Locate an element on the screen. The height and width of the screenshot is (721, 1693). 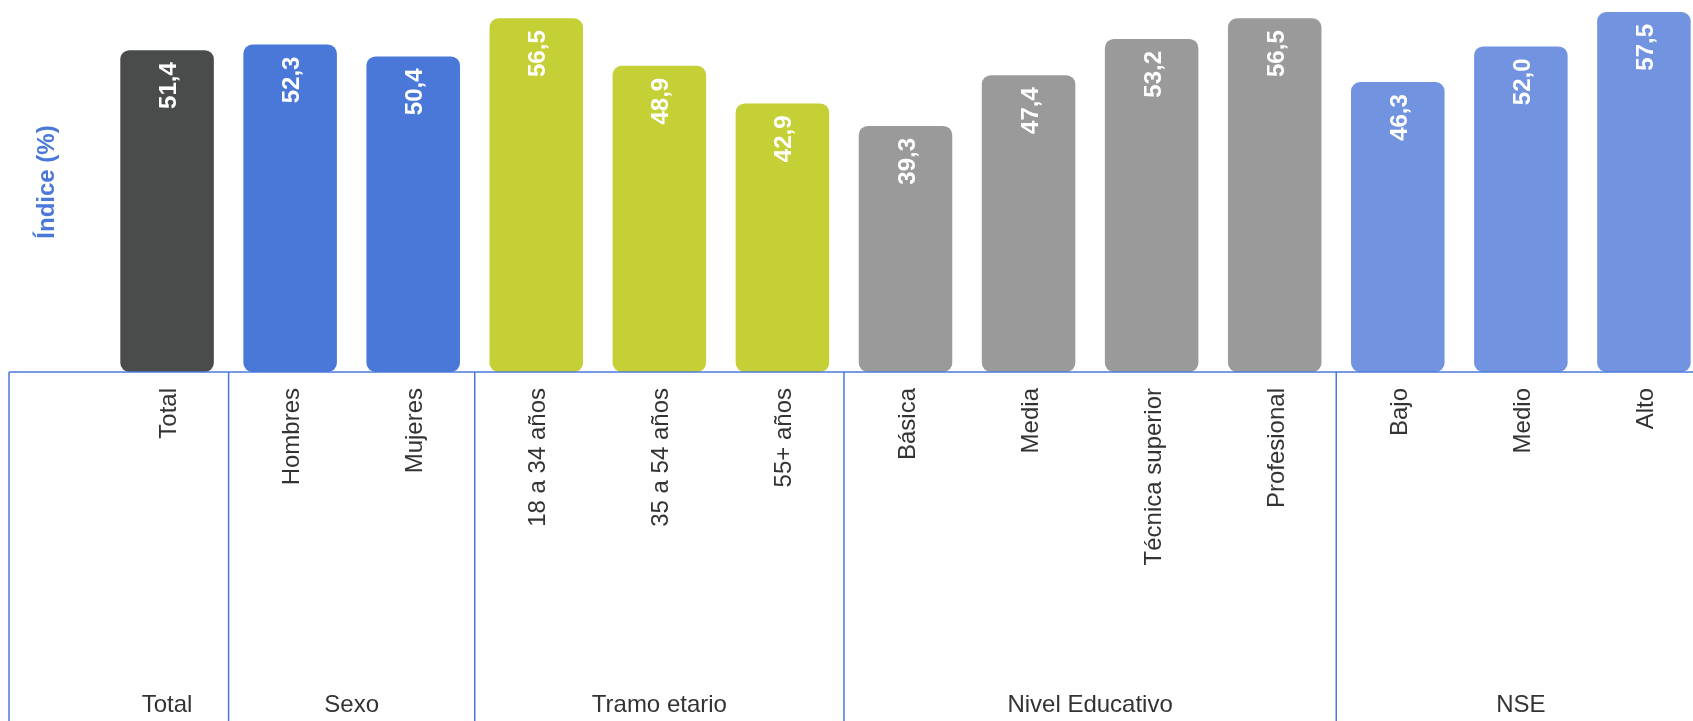
text: Tramo etario is located at coordinates (659, 703).